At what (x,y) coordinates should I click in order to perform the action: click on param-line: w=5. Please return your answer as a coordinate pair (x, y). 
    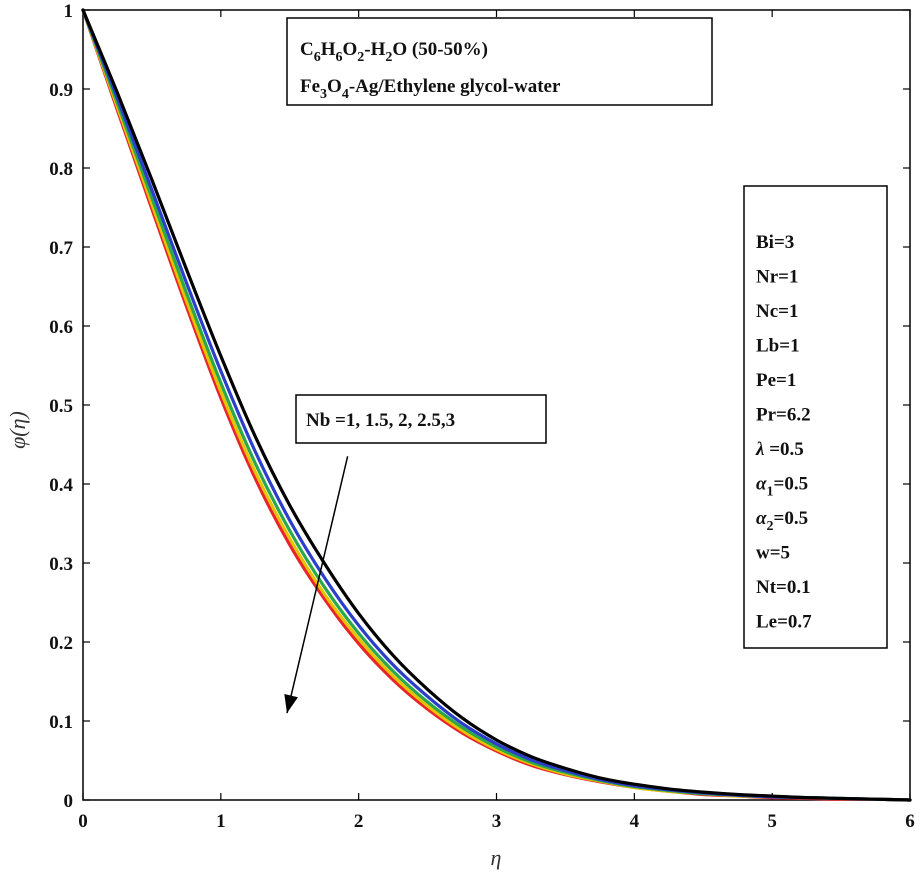
    Looking at the image, I should click on (773, 553).